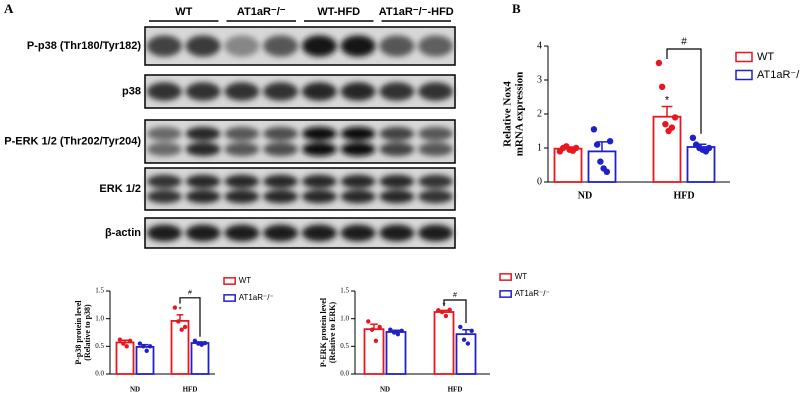 The height and width of the screenshot is (404, 800). I want to click on y-tick-label: 3, so click(539, 79).